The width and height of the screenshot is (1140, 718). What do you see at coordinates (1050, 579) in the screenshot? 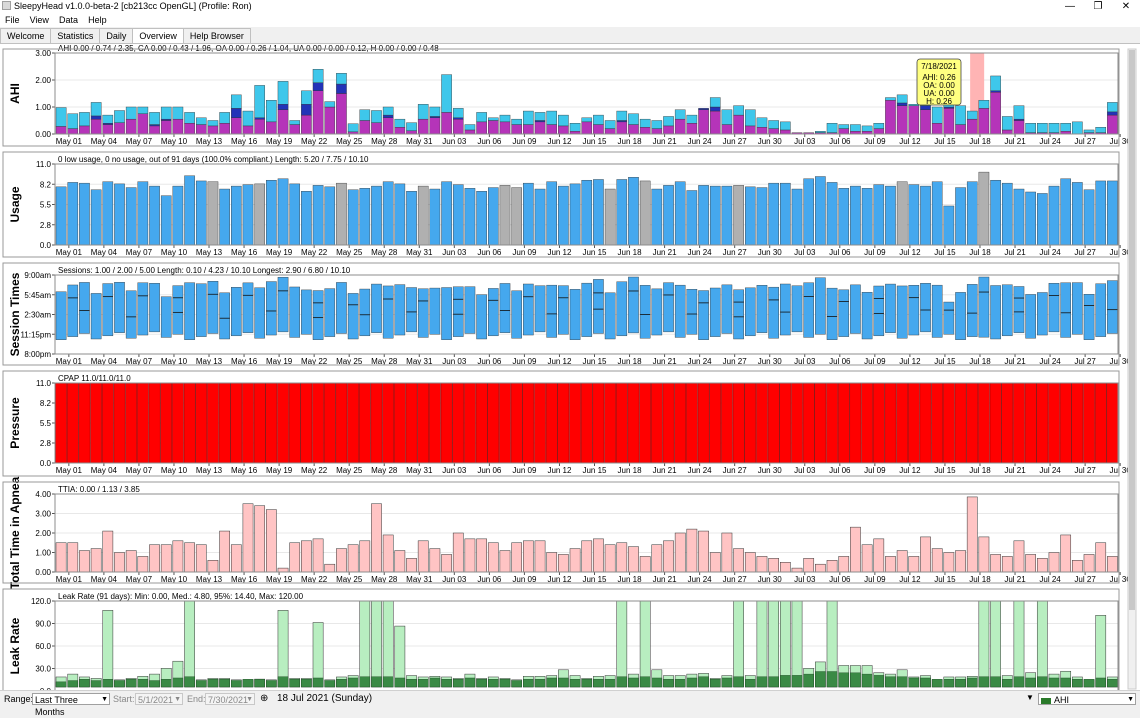
I see `x-tick-label: Jul 24` at bounding box center [1050, 579].